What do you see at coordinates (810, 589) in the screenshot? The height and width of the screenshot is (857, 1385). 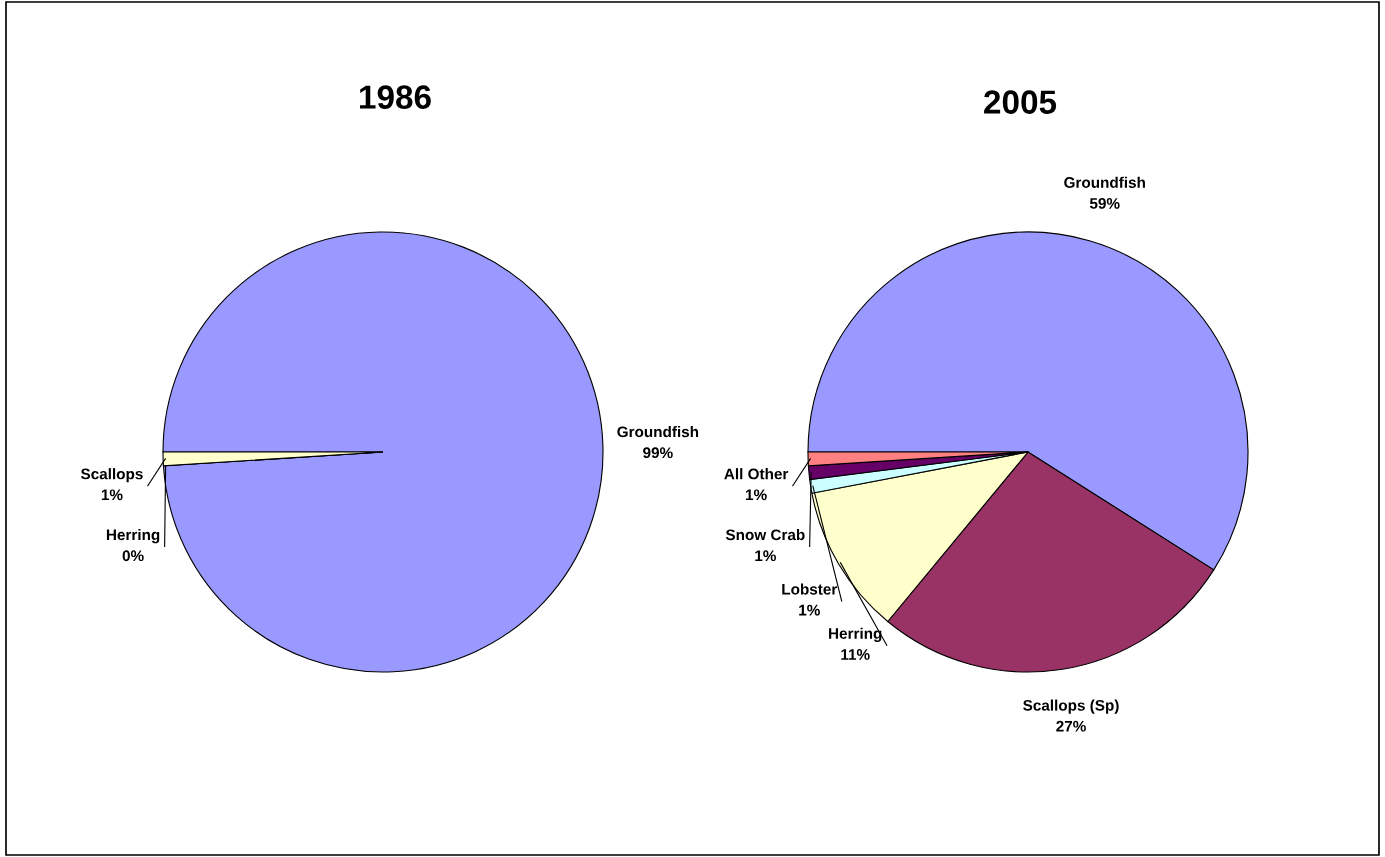 I see `slice-label: Lobster` at bounding box center [810, 589].